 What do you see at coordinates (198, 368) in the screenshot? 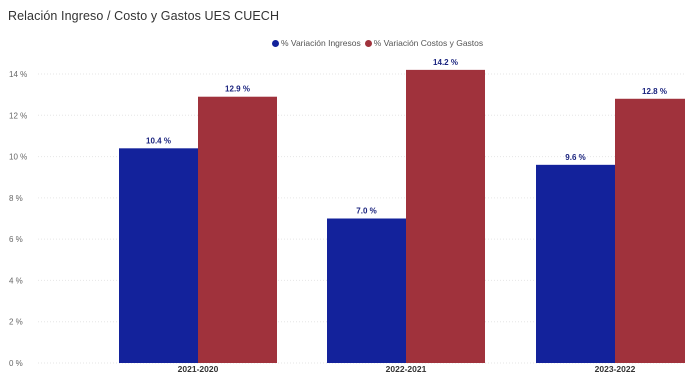
I see `x-tick-label-2021-2020: 2021-2020` at bounding box center [198, 368].